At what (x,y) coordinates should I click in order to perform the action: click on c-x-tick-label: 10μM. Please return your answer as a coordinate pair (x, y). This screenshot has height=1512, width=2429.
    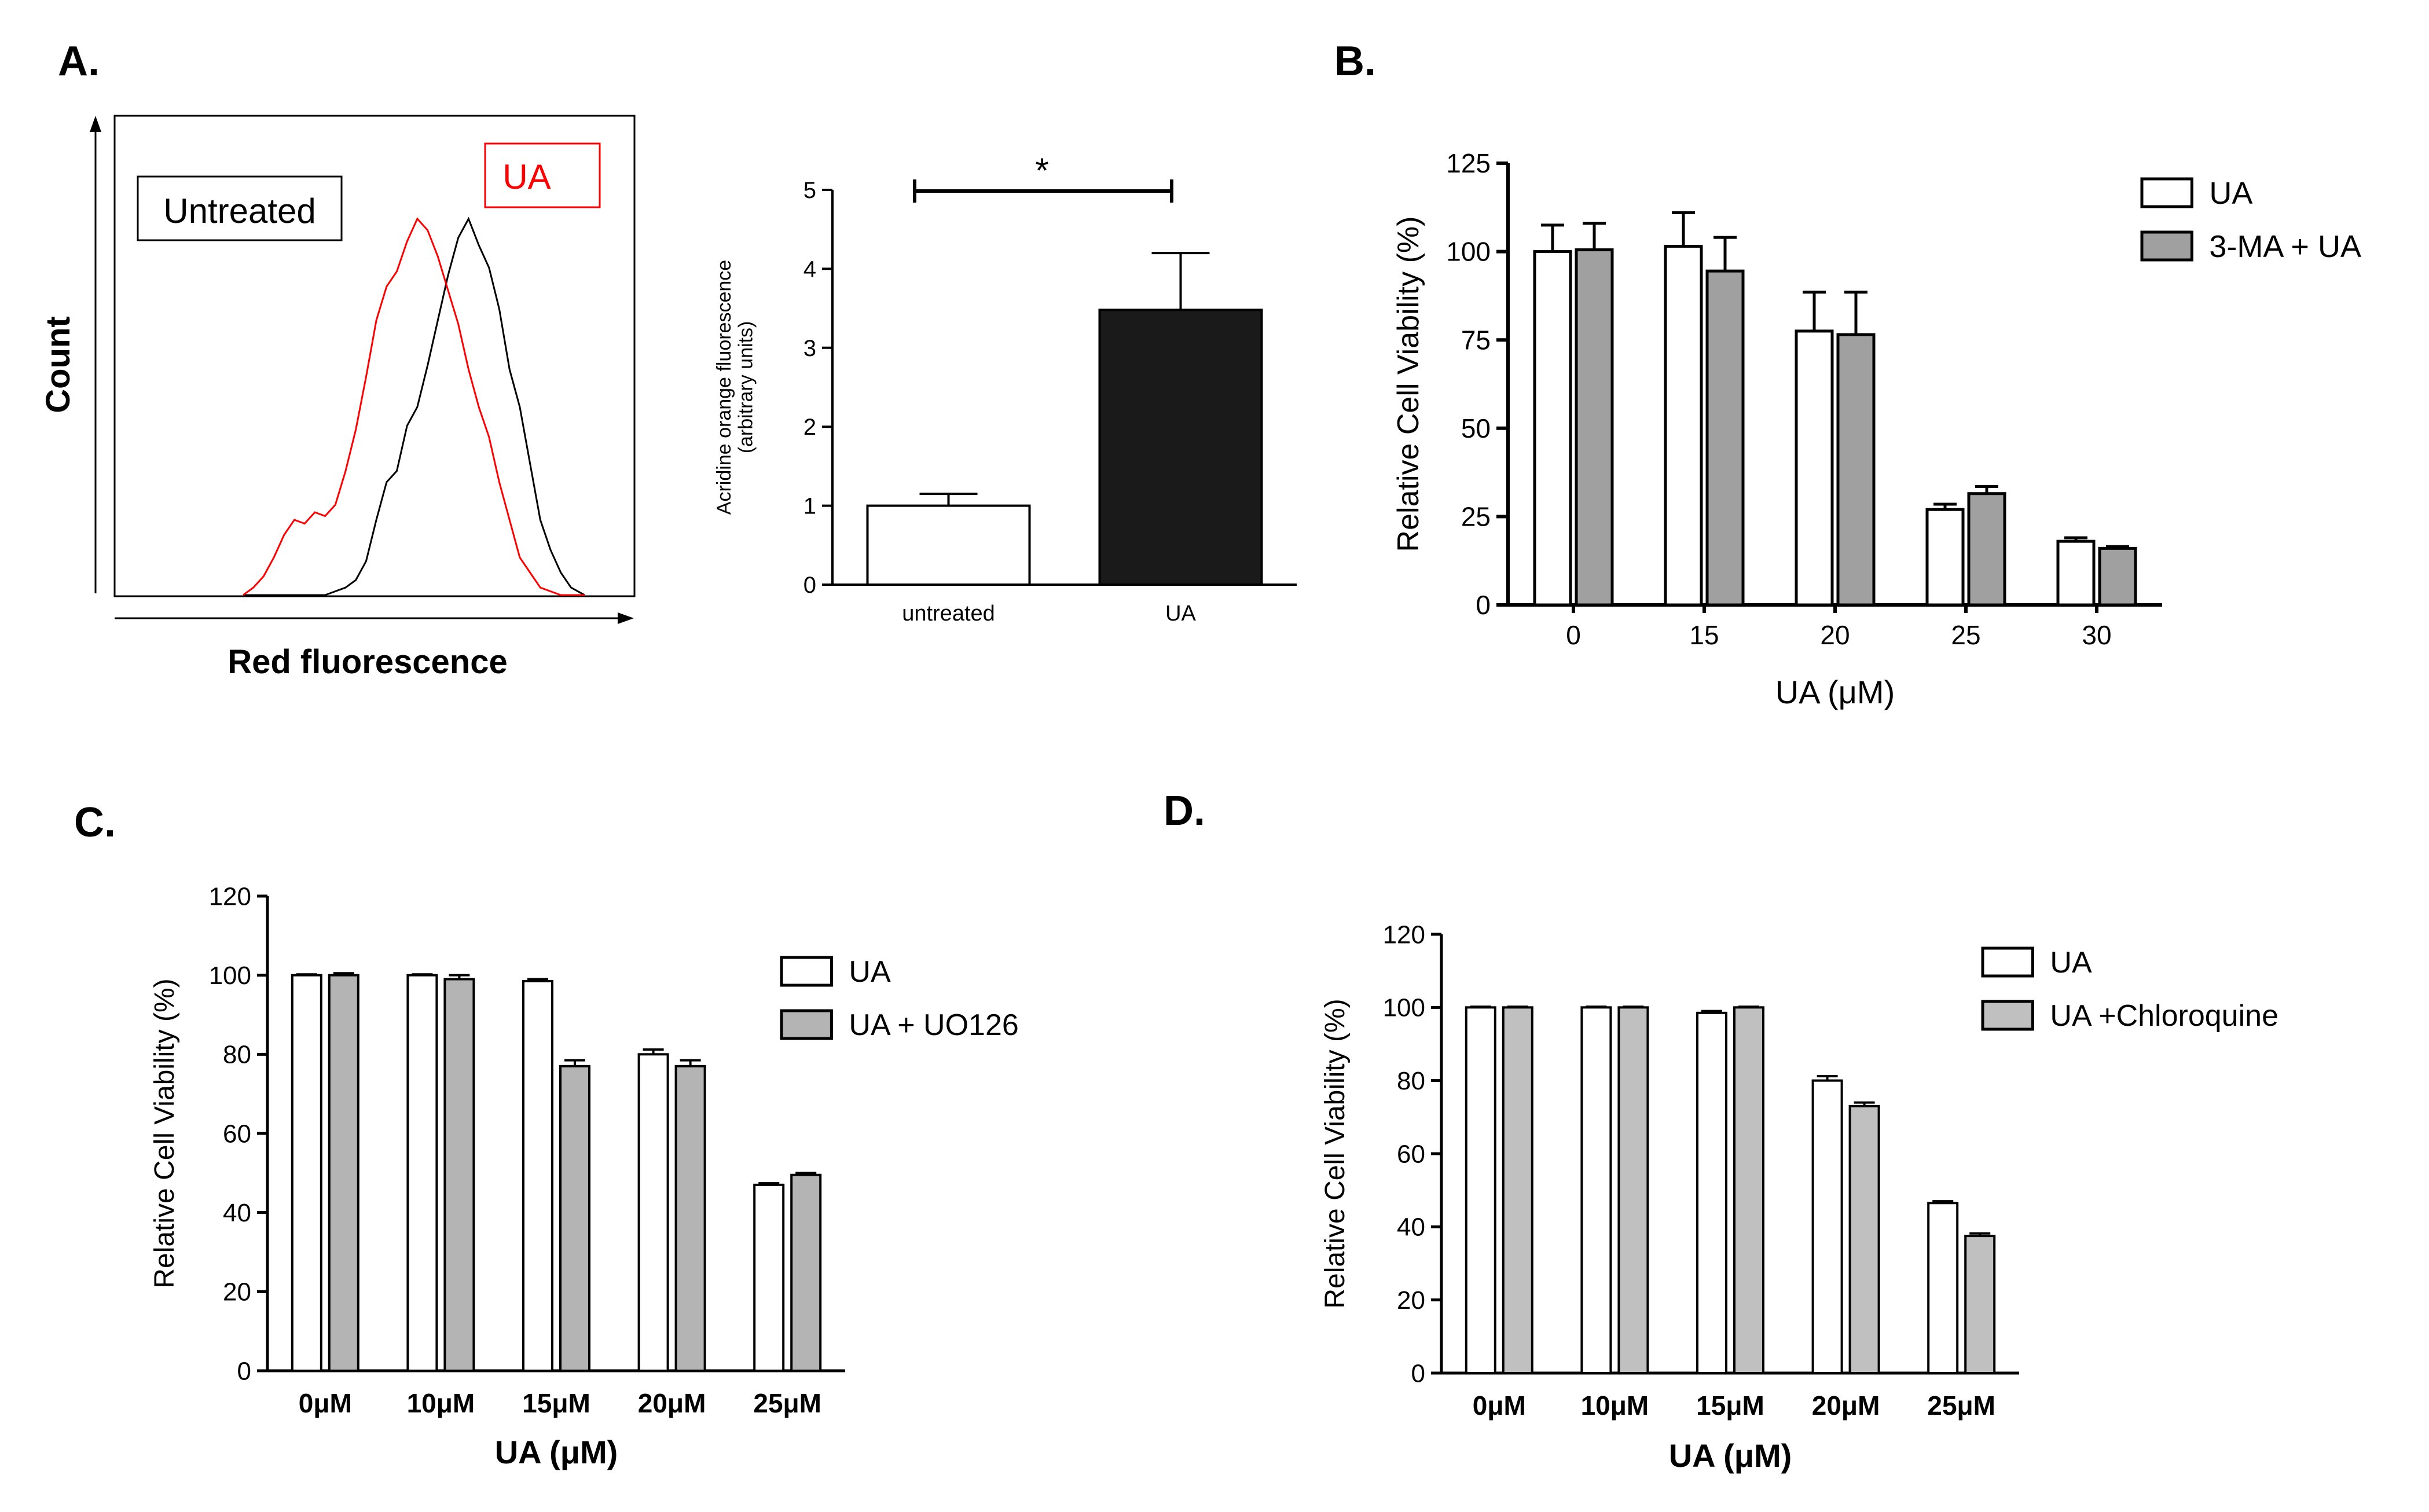
    Looking at the image, I should click on (441, 1403).